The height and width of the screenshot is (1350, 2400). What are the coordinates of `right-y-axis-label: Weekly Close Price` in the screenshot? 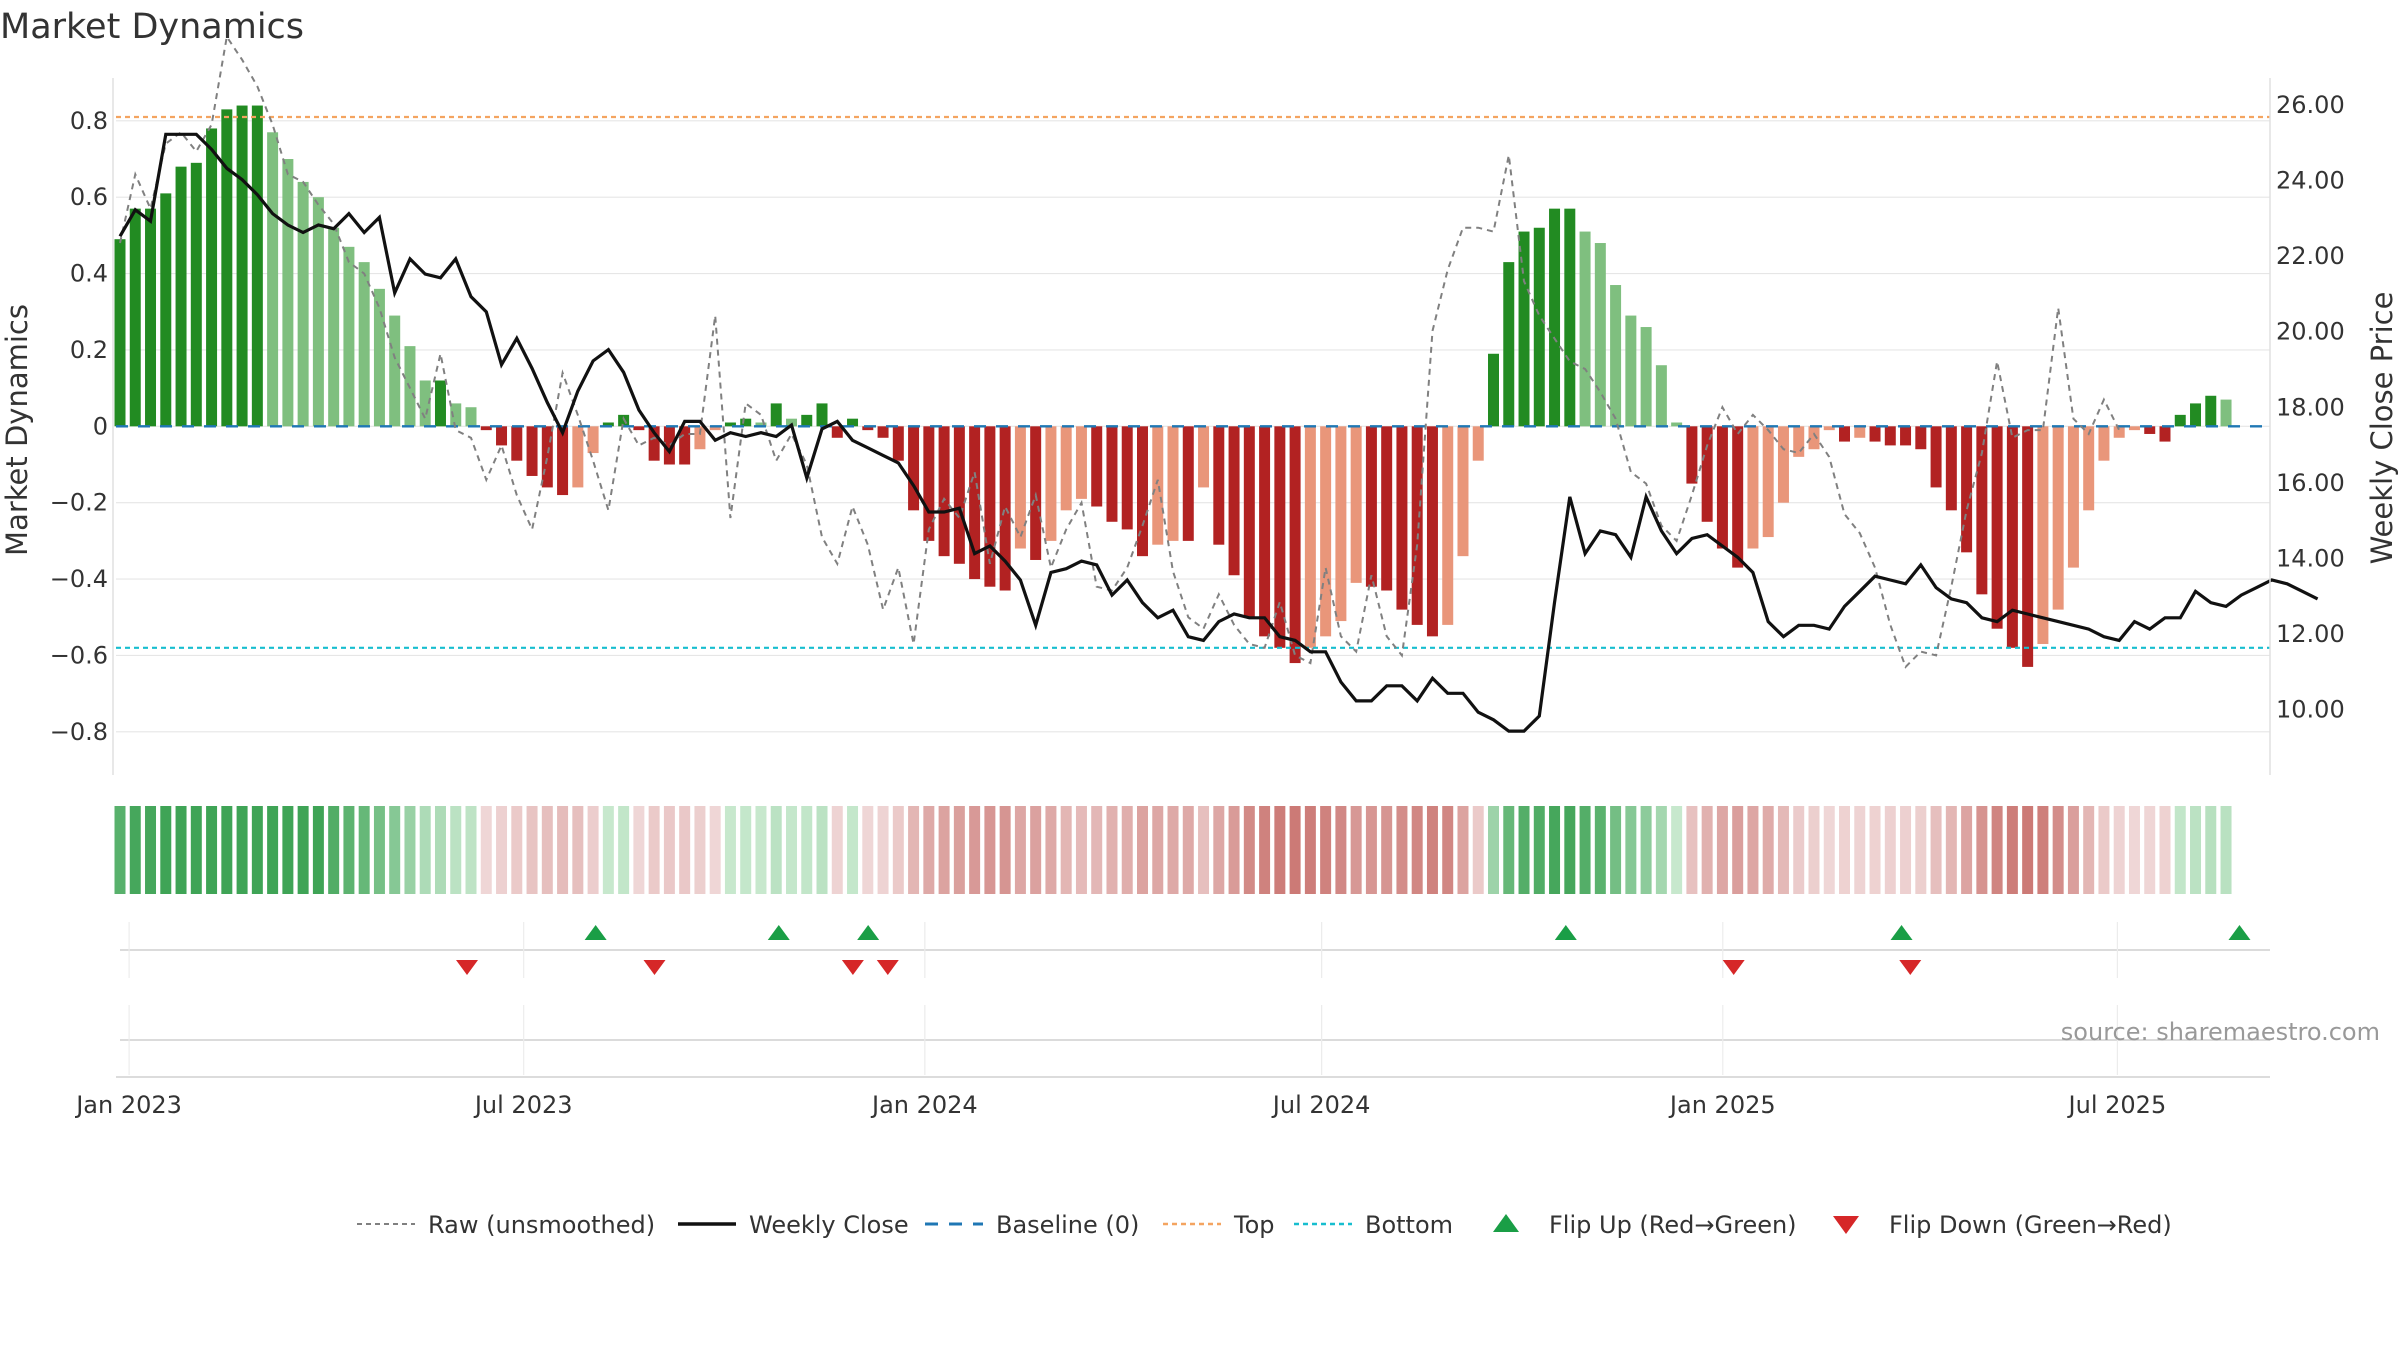 It's located at (2382, 428).